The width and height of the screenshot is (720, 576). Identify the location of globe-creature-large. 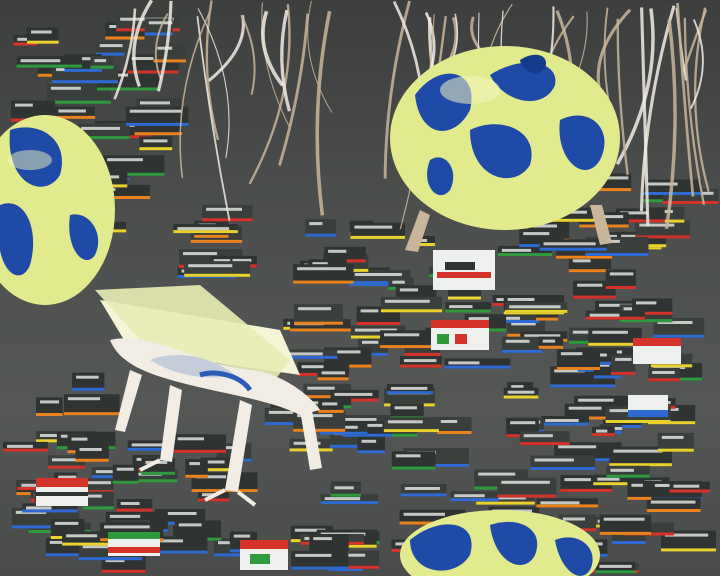
(505, 149).